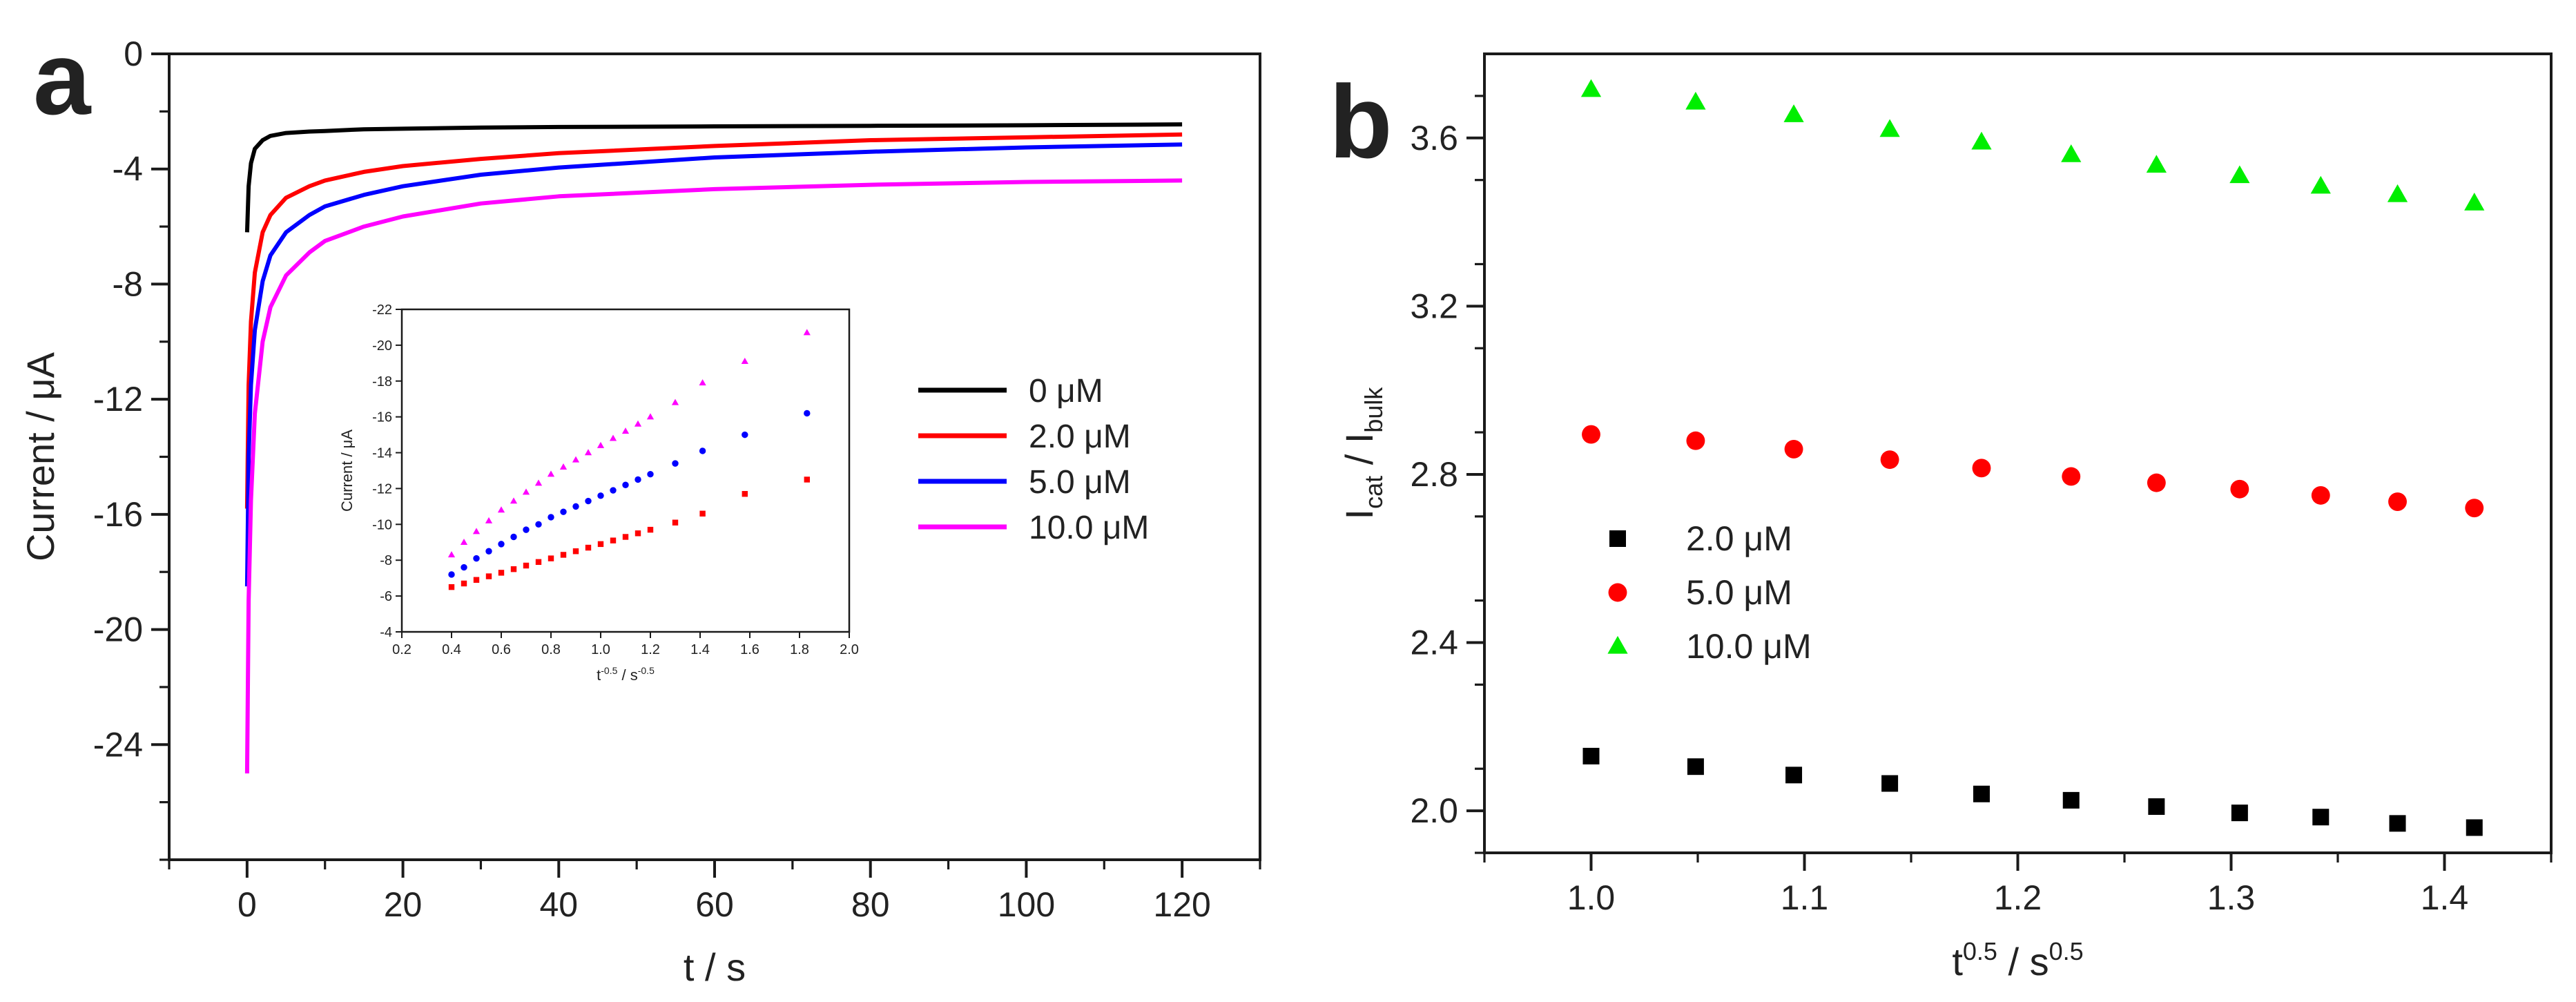 The width and height of the screenshot is (2576, 1002). What do you see at coordinates (850, 649) in the screenshot?
I see `inset-x-tick-label: 2.0` at bounding box center [850, 649].